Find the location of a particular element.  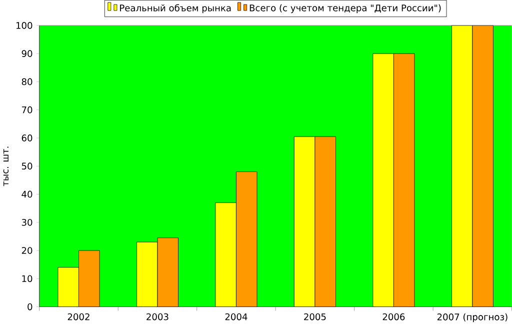

y-tick-label: 30 is located at coordinates (27, 222).